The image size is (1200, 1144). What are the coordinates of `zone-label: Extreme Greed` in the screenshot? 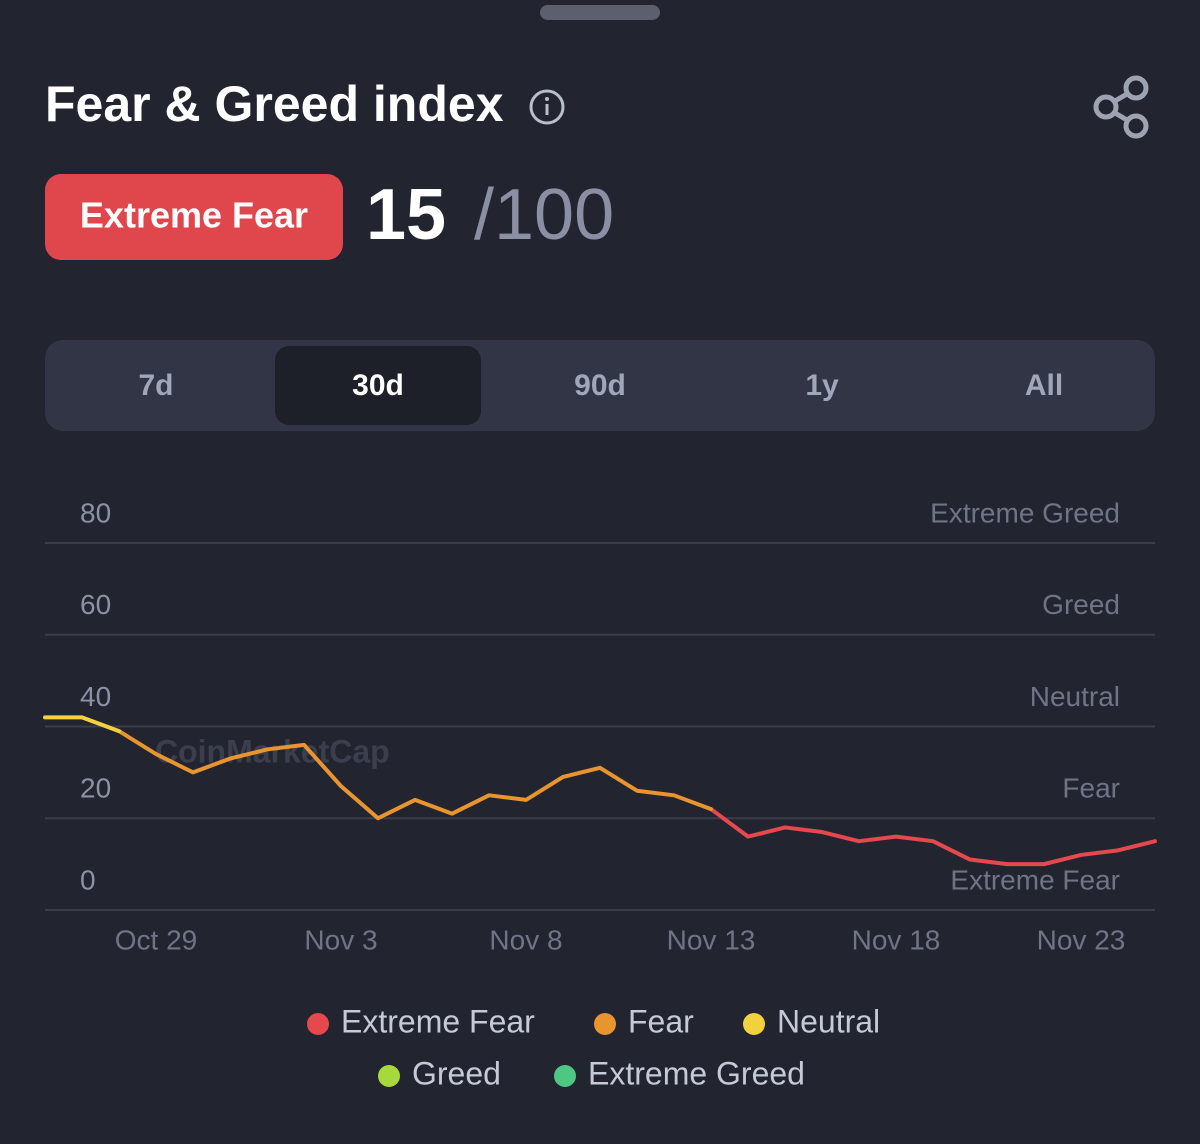 It's located at (1025, 512).